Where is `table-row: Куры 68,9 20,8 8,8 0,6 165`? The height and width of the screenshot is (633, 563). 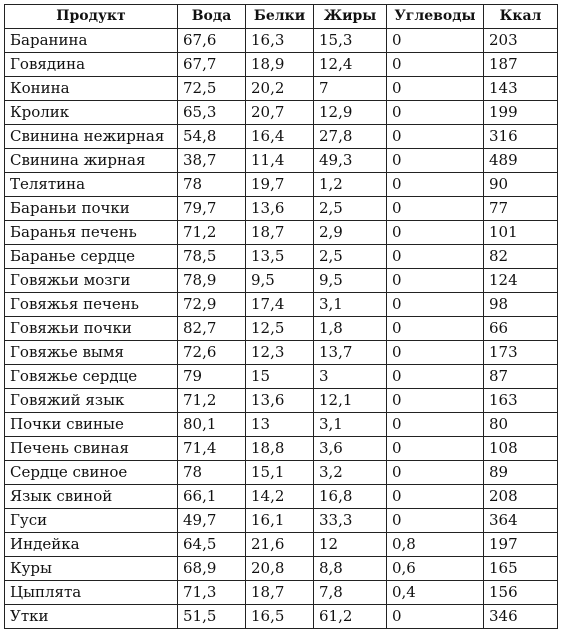 table-row: Куры 68,9 20,8 8,8 0,6 165 is located at coordinates (281, 568).